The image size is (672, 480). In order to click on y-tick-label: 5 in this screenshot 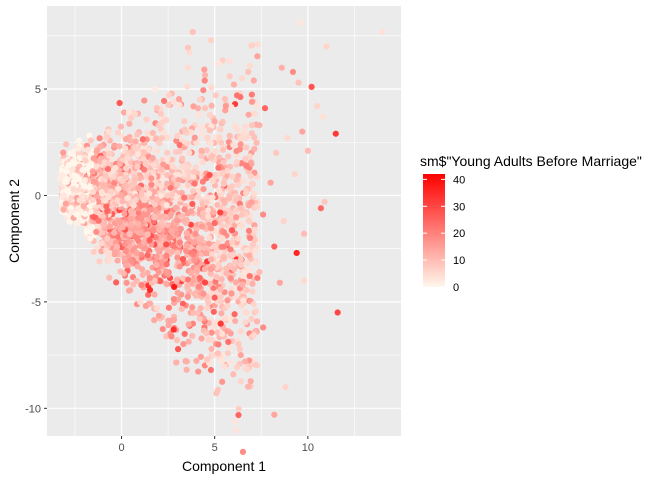, I will do `click(38, 90)`.